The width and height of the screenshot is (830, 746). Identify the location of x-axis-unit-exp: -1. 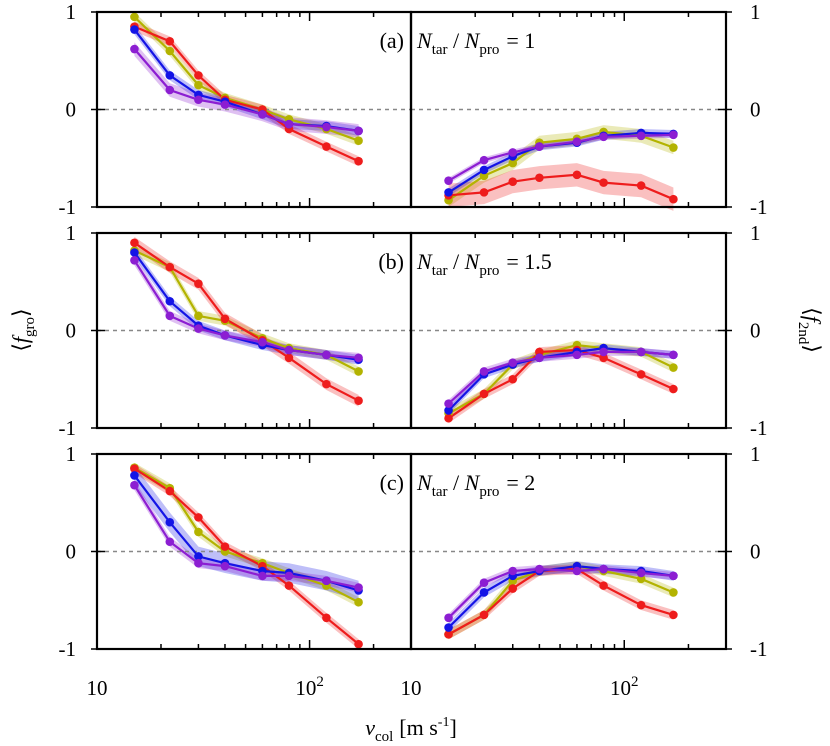
(444, 722).